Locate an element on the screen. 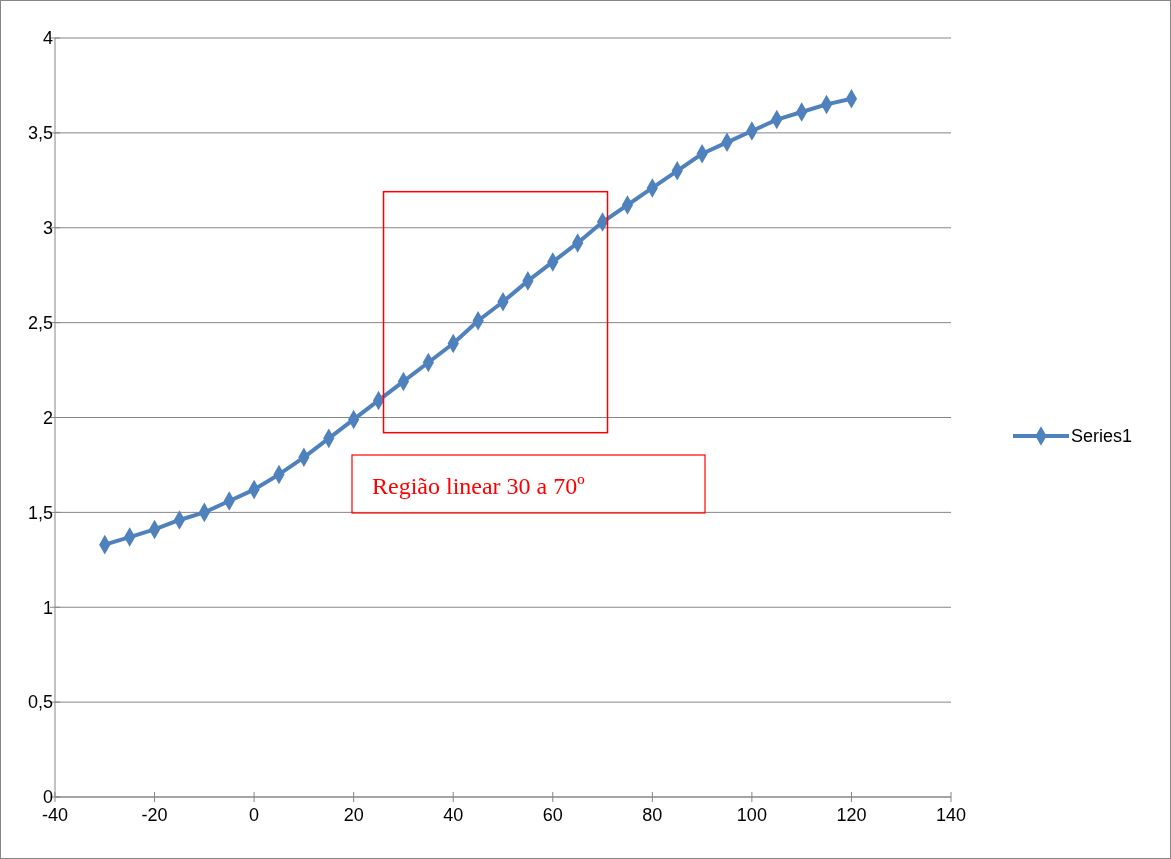  x-tick-label: 40 is located at coordinates (453, 815).